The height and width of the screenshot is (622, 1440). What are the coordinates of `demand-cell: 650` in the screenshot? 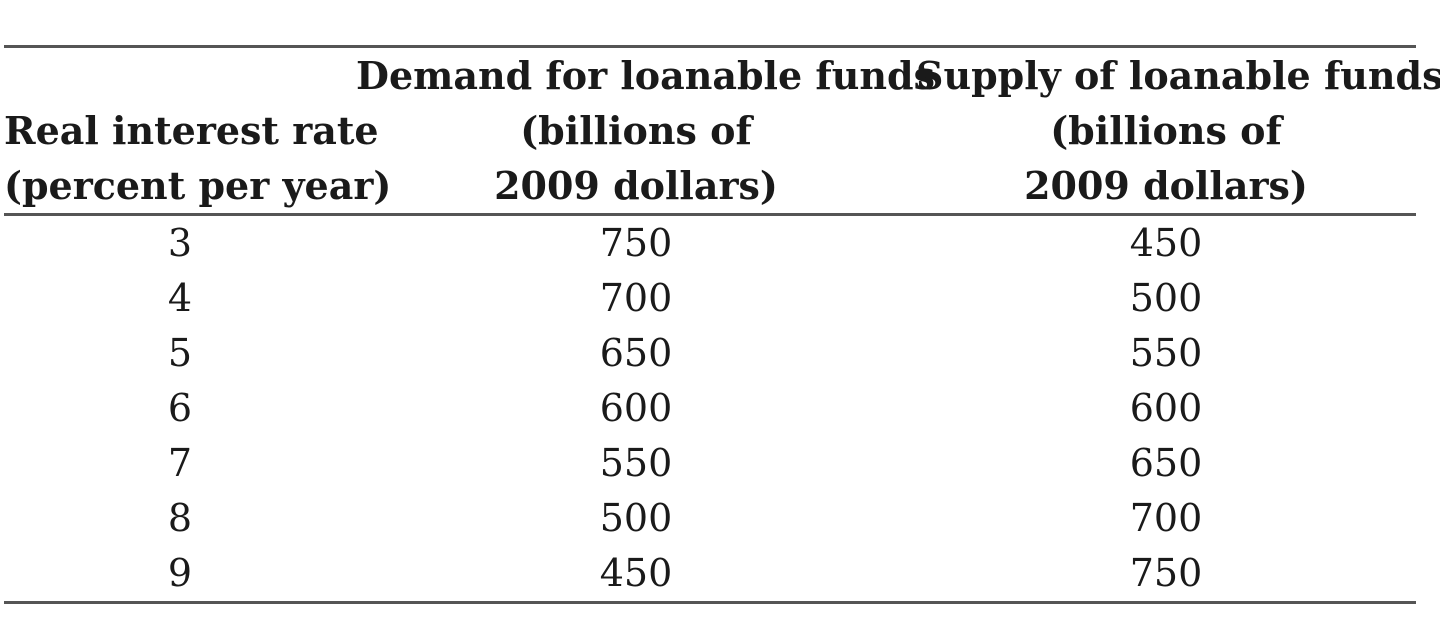 It's located at (636, 353).